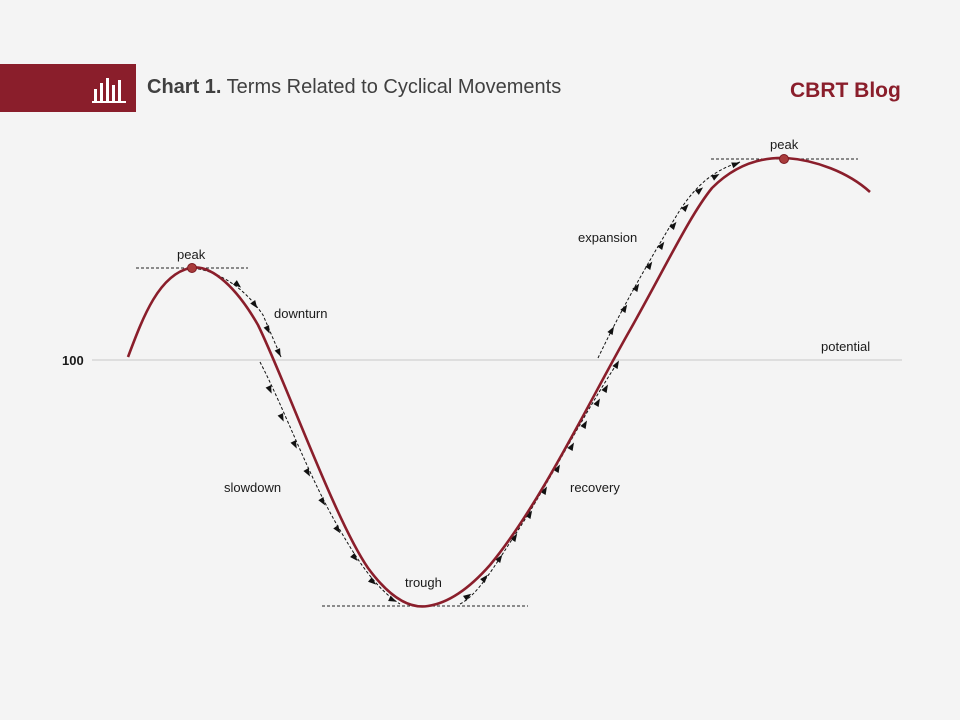 The height and width of the screenshot is (720, 960). Describe the element at coordinates (252, 487) in the screenshot. I see `slowdown-label: slowdown` at that location.